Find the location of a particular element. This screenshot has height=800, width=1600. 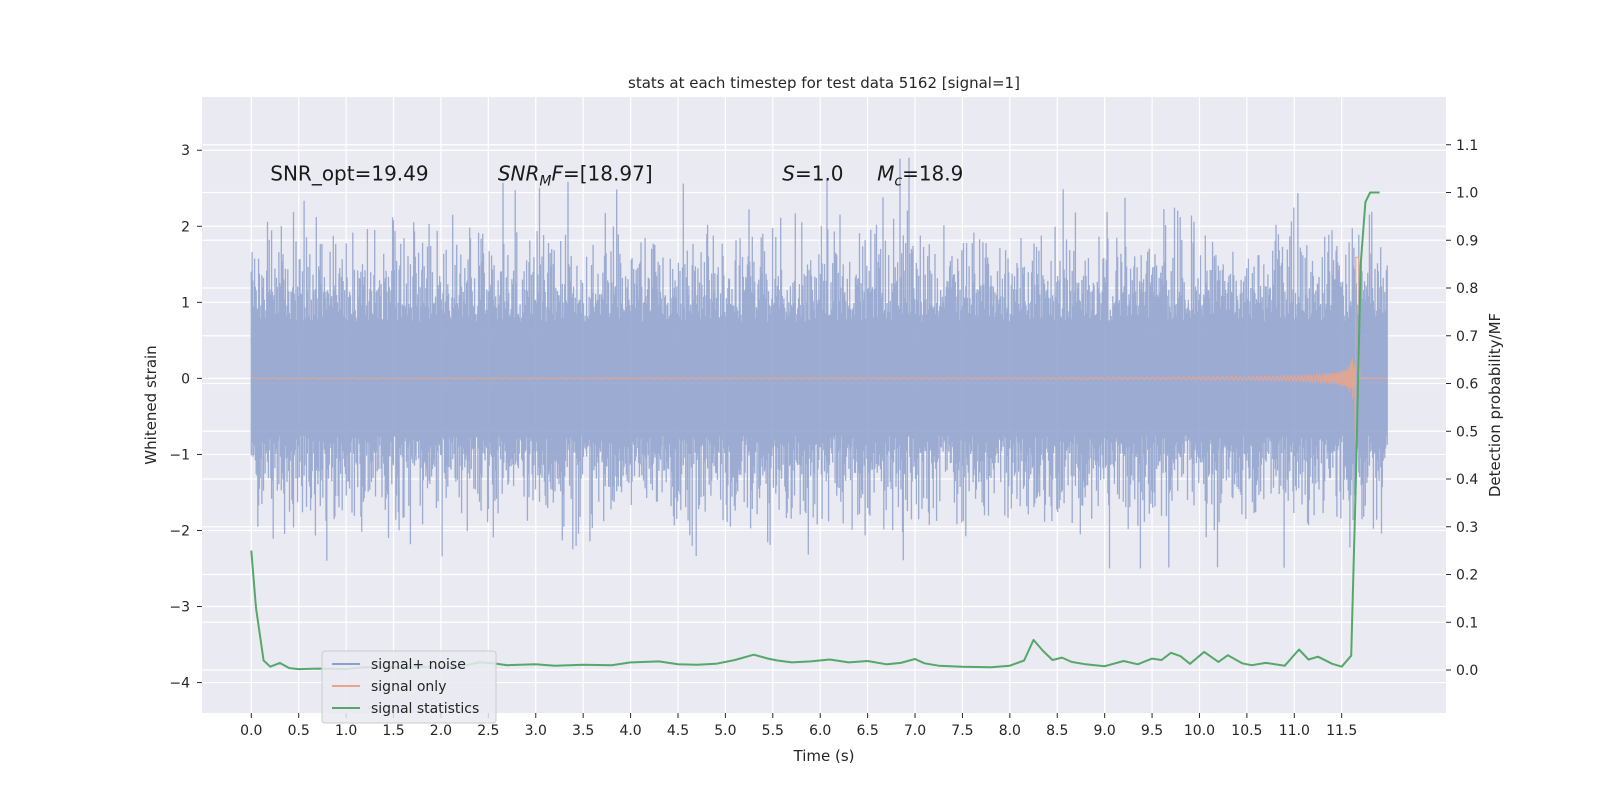

x-tick-label: 10.0 is located at coordinates (1199, 731).